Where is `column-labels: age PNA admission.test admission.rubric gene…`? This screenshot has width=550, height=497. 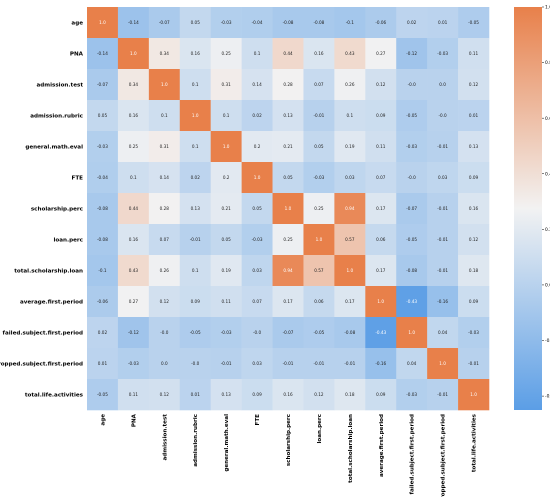
column-labels: age PNA admission.test admission.rubric gene… is located at coordinates (288, 455).